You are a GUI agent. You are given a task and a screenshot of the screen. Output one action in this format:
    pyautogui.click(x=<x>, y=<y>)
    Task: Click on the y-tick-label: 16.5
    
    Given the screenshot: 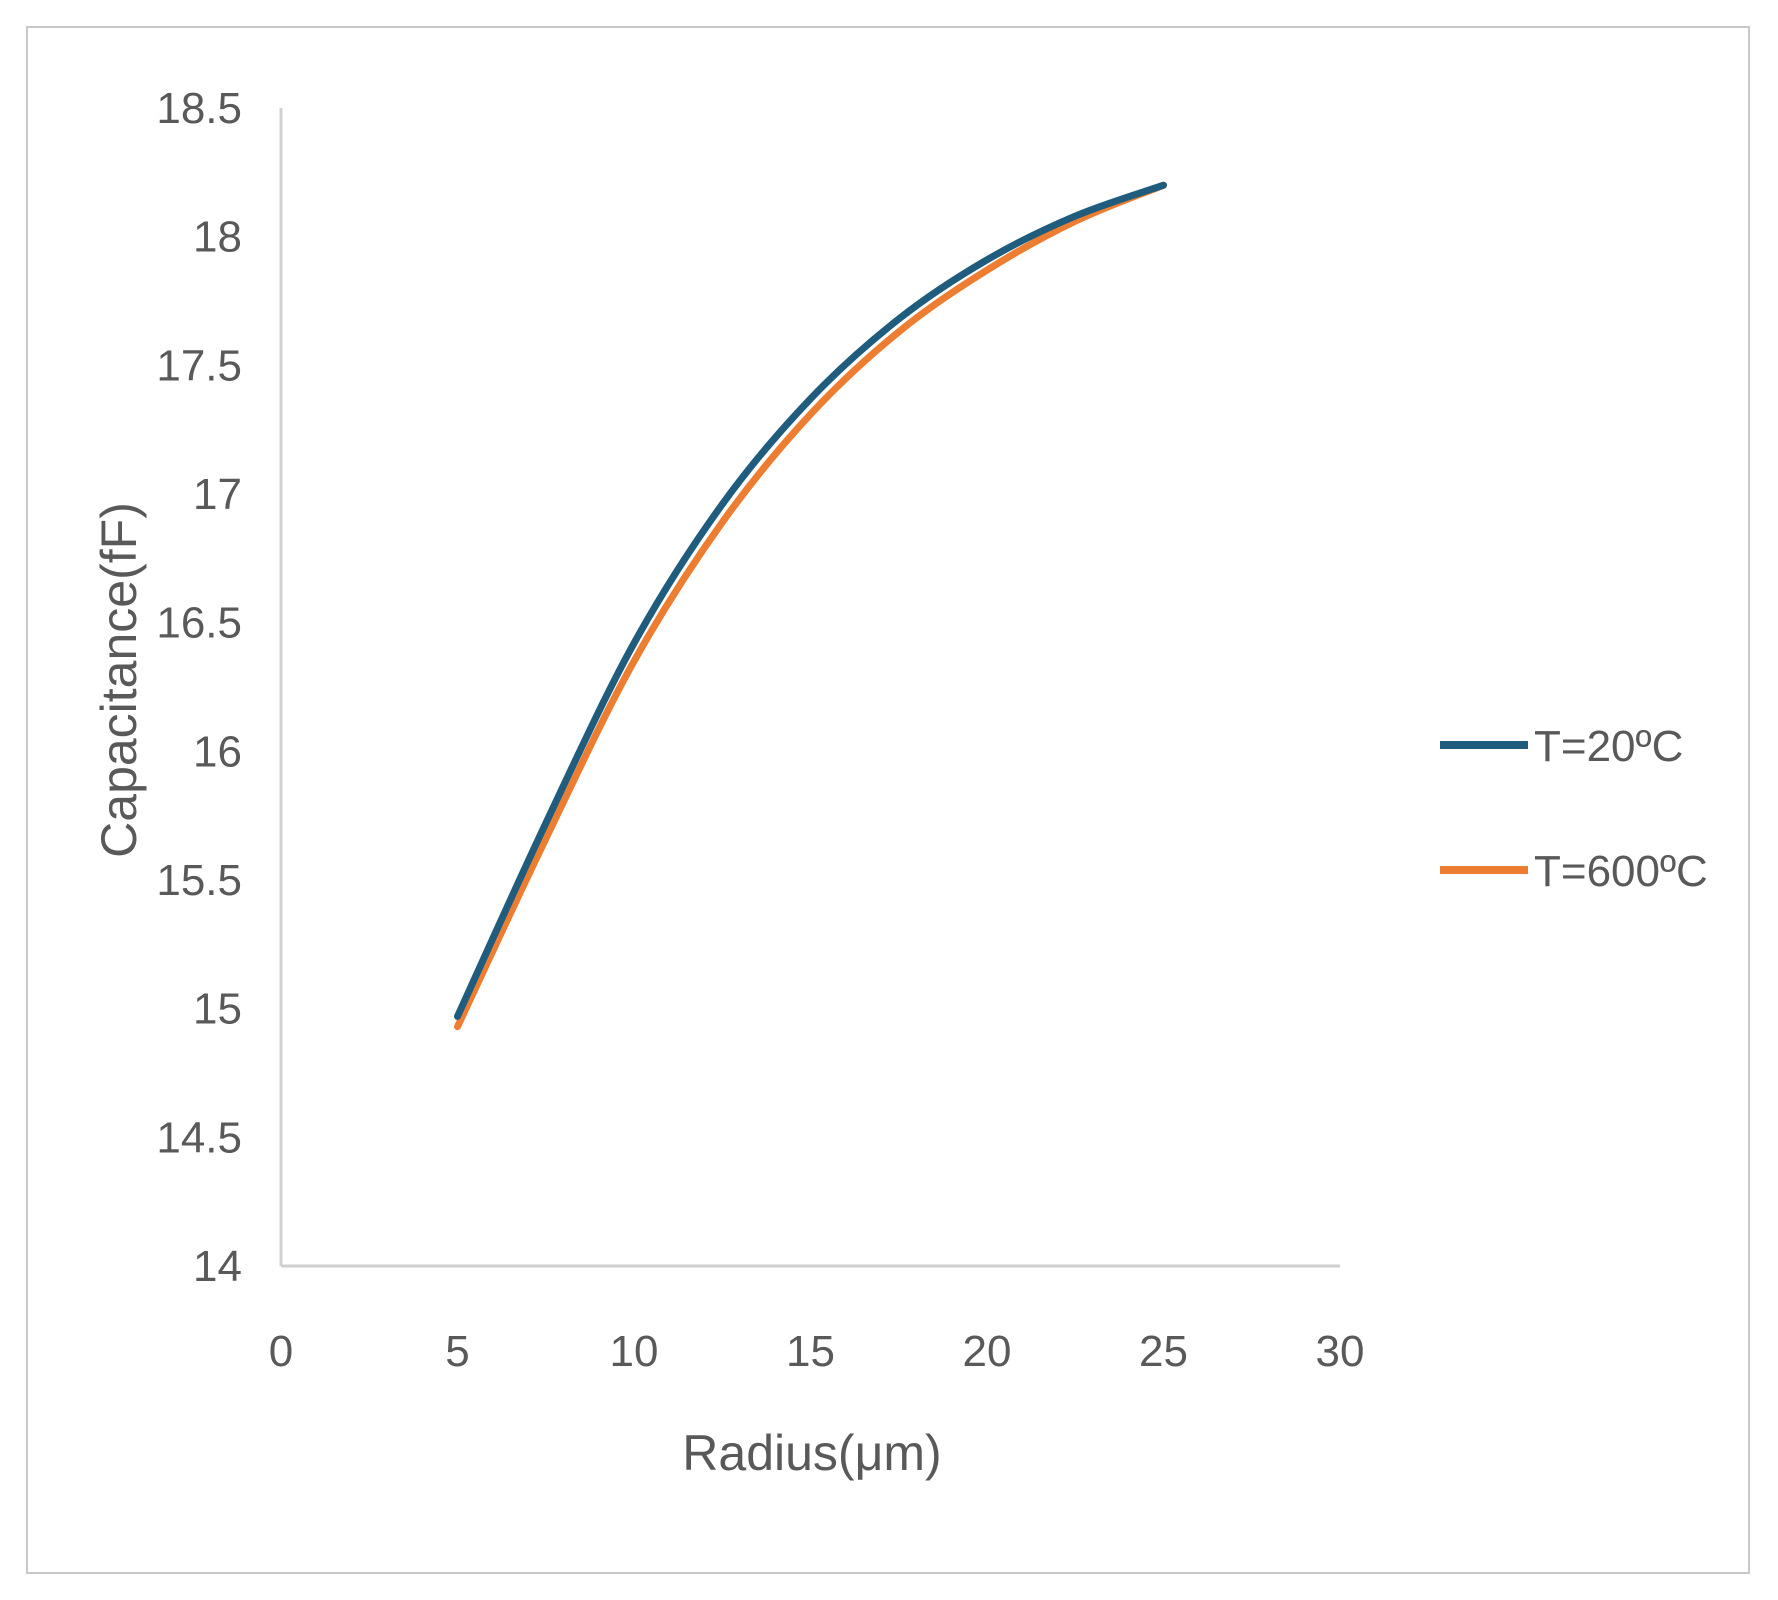 What is the action you would take?
    pyautogui.click(x=199, y=623)
    